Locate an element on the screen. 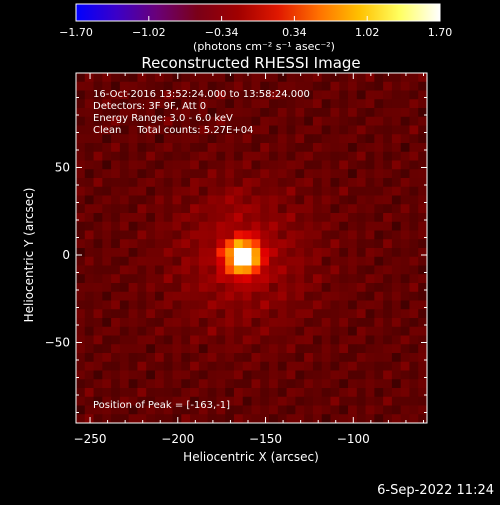 The height and width of the screenshot is (505, 500). peak-position-label: Position of Peak = [-163,-1] is located at coordinates (161, 405).